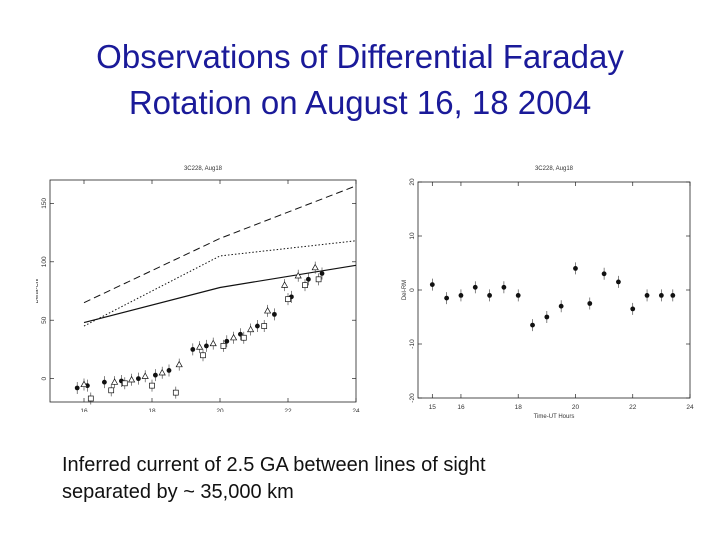 The height and width of the screenshot is (540, 720). I want to click on caption-line-2: separated by ~ 35,000 km, so click(178, 492).